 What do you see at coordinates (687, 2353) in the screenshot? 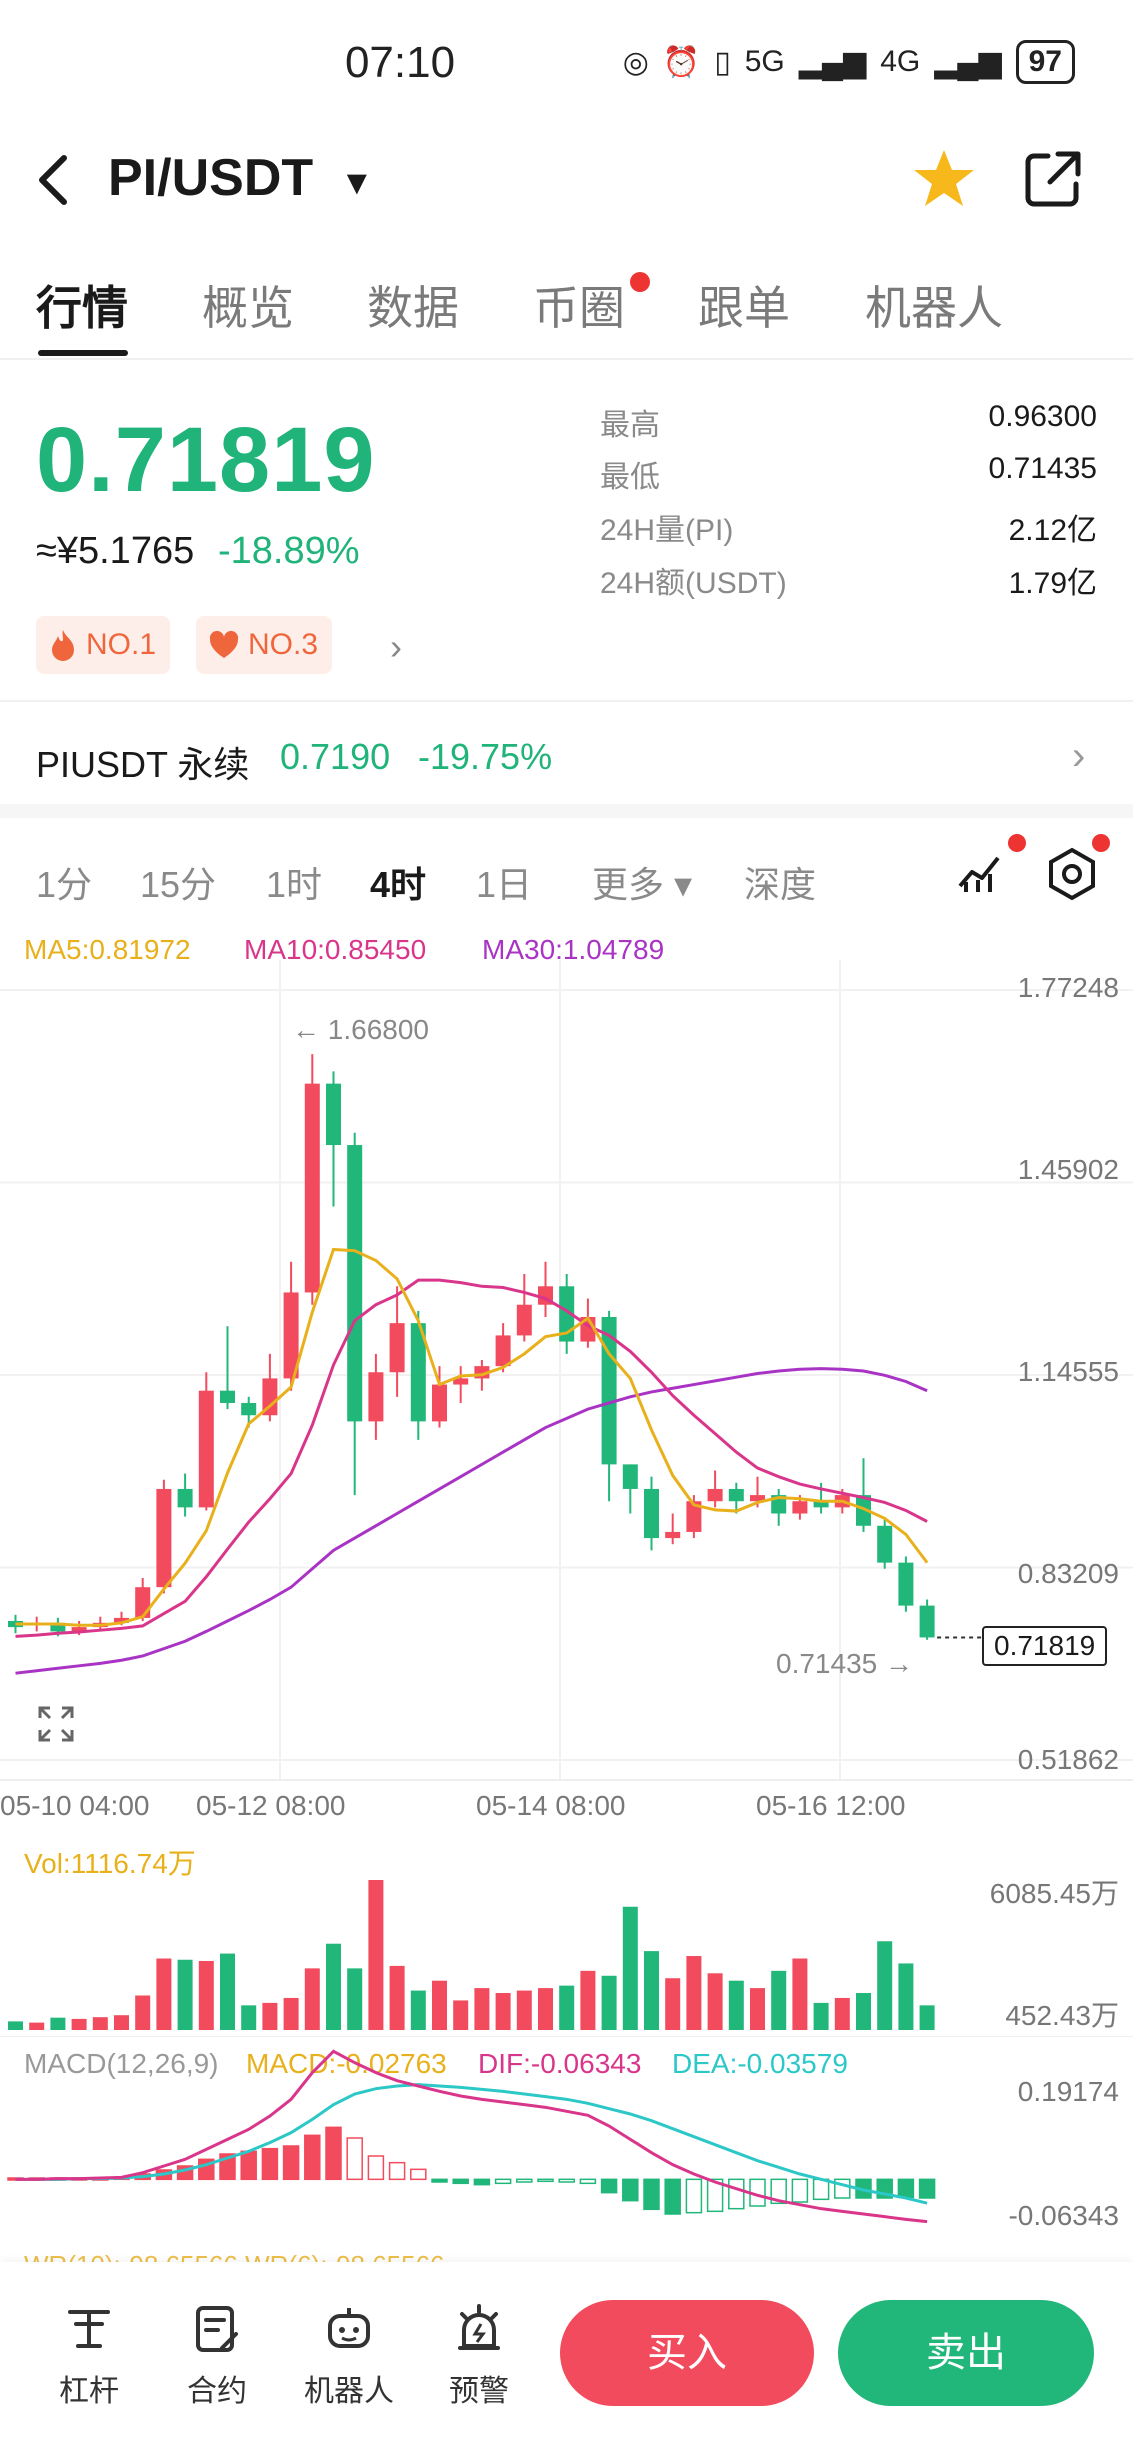
I see `buy-button: 买入` at bounding box center [687, 2353].